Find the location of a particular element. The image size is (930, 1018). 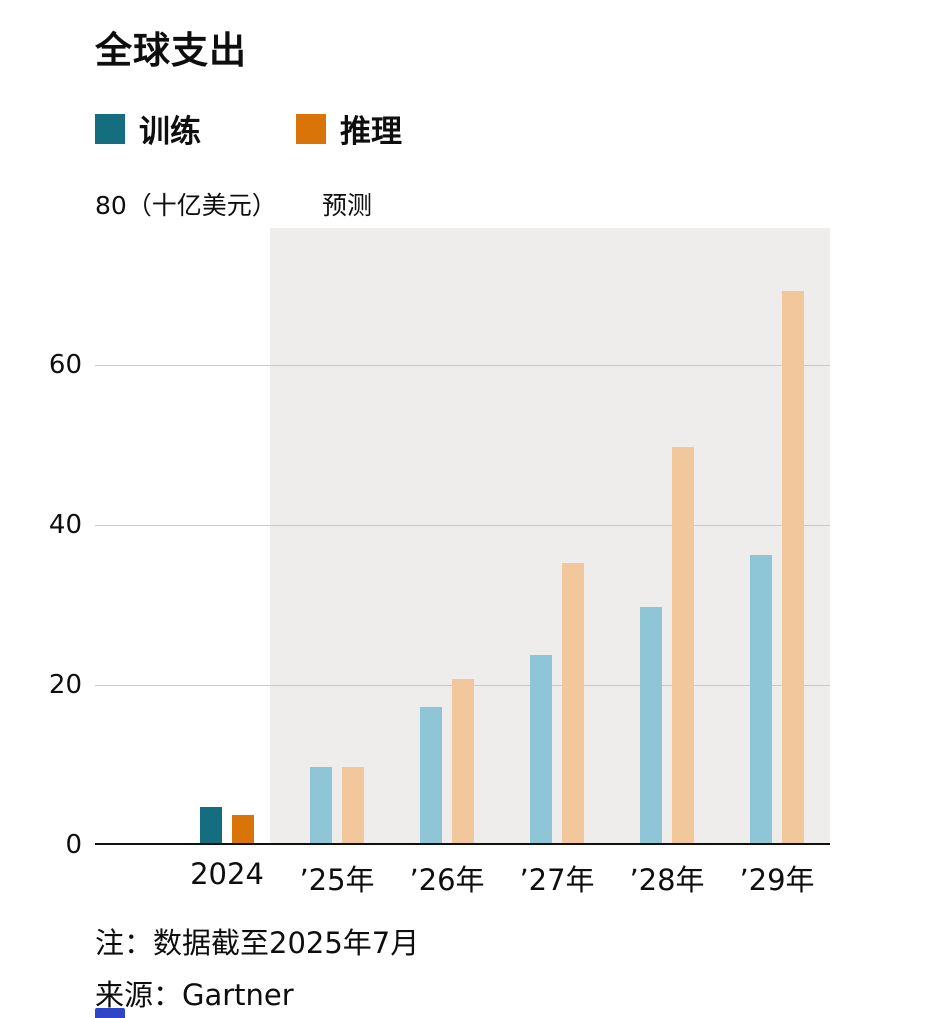

legend: 训练 推理 is located at coordinates (248, 128).